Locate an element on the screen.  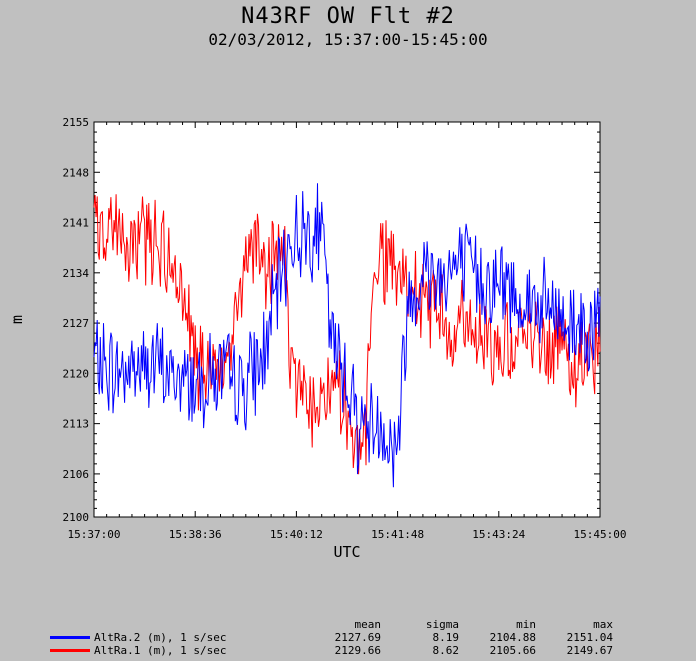
y-tick-label: 2100 is located at coordinates (76, 517).